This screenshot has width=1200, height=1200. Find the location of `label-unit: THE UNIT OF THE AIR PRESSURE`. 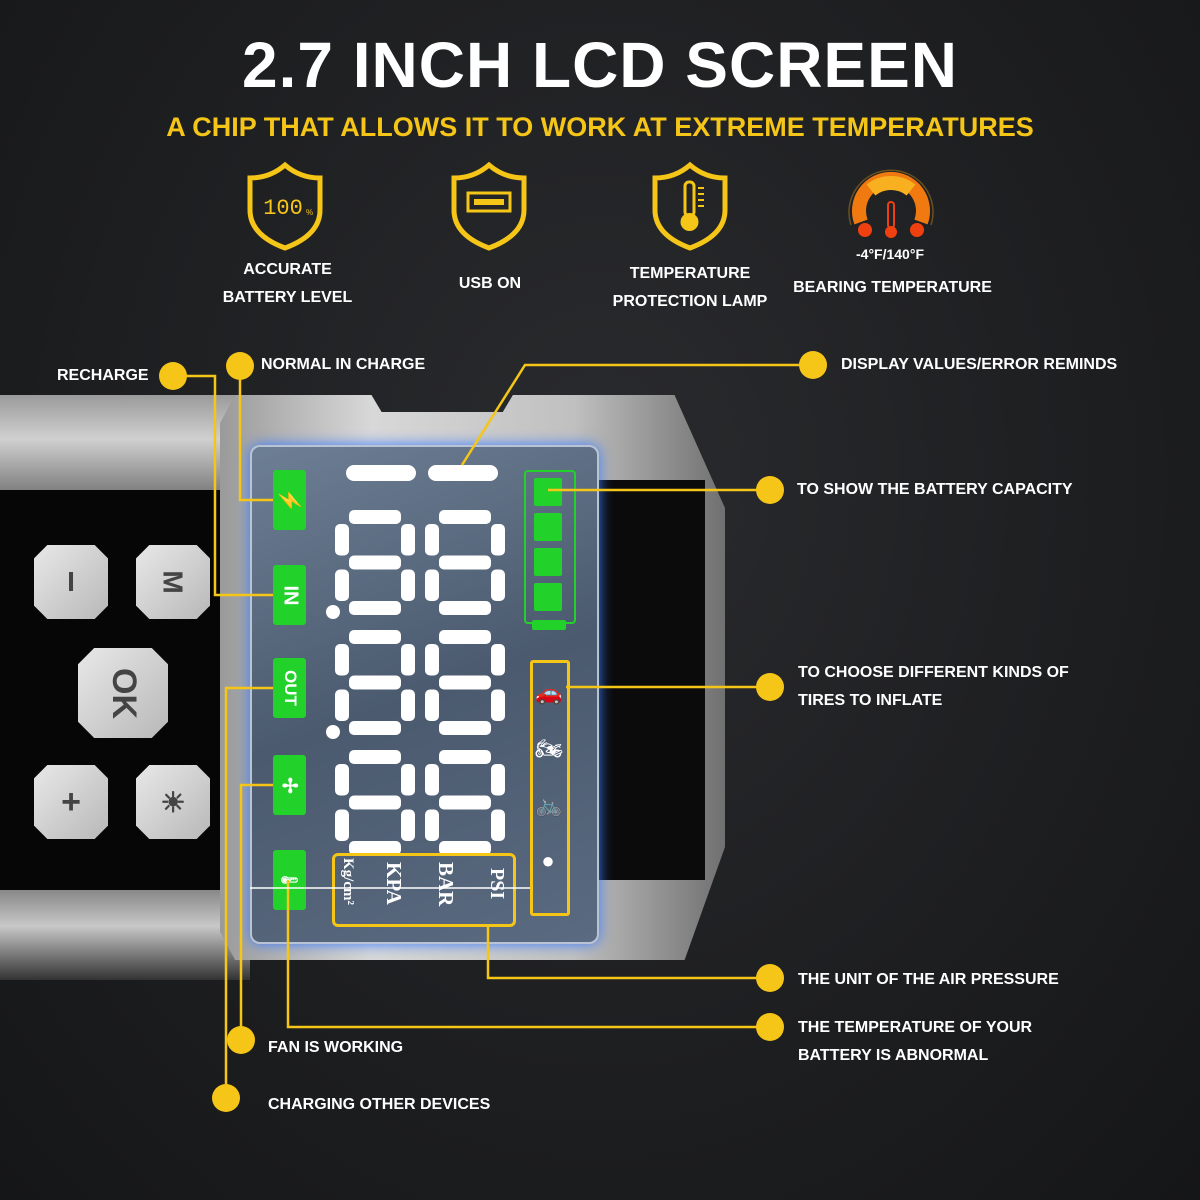

label-unit: THE UNIT OF THE AIR PRESSURE is located at coordinates (928, 979).